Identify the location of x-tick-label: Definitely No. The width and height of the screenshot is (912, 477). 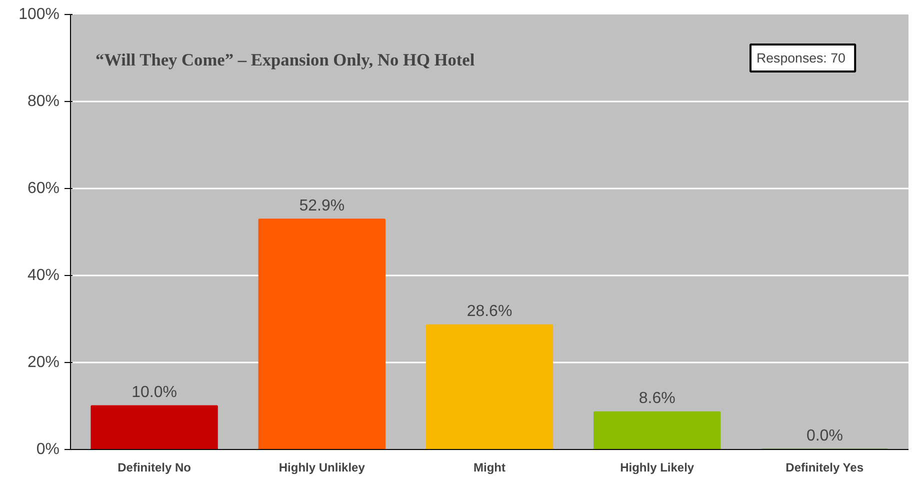
(154, 467).